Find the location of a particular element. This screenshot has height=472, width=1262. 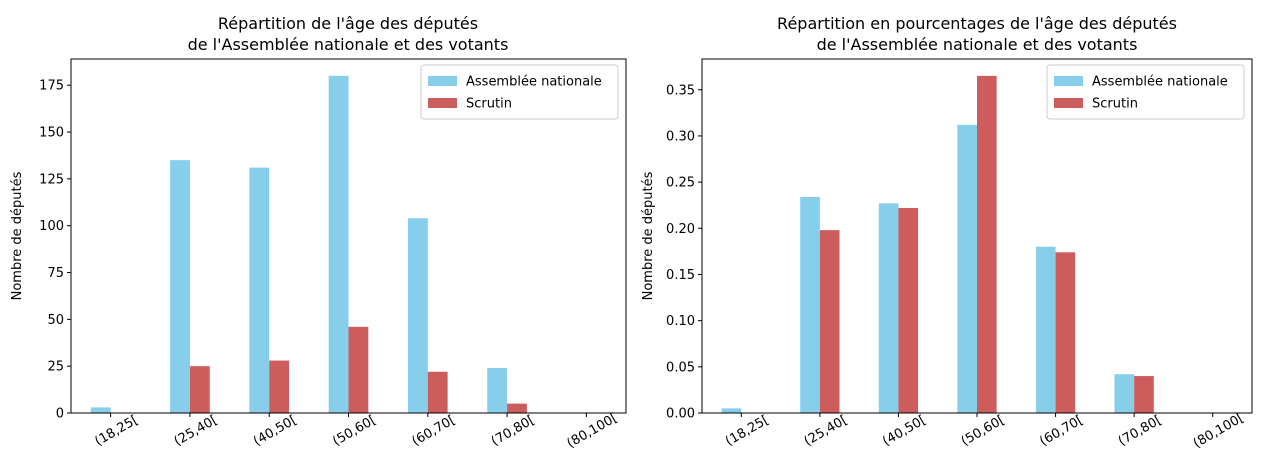

y-tick-label: 50 is located at coordinates (55, 320).